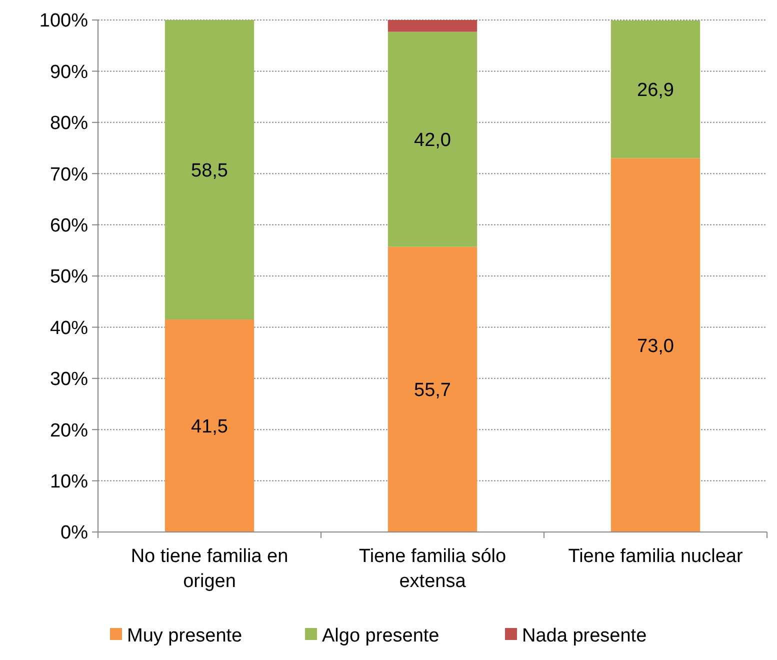 The height and width of the screenshot is (660, 777). I want to click on y-tick-label: 90%, so click(69, 72).